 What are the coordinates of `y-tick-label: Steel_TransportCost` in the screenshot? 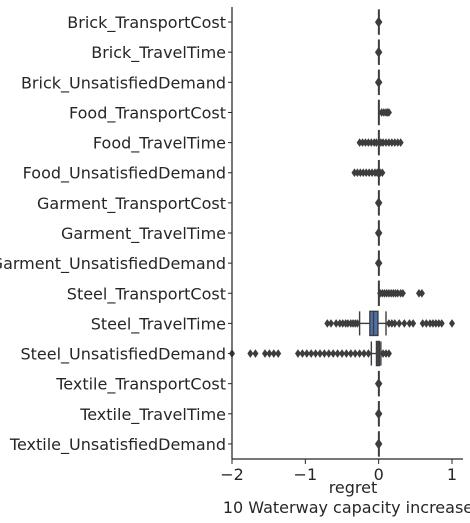 It's located at (146, 294).